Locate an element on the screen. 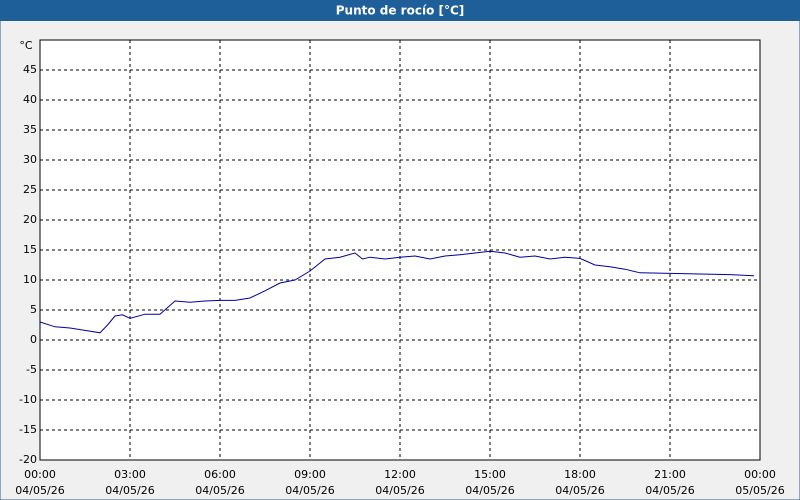  y-tick-label: 0 is located at coordinates (33, 339).